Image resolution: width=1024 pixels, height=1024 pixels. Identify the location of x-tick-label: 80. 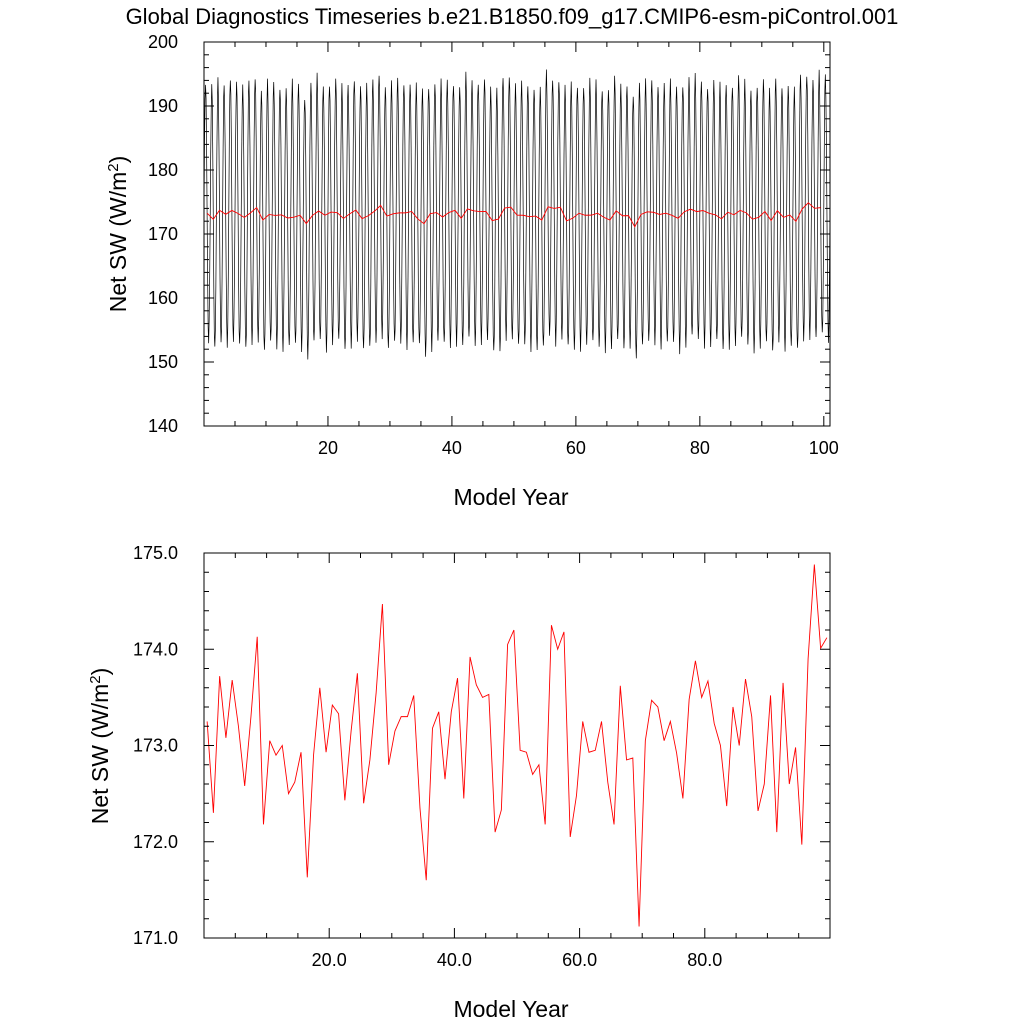
(700, 448).